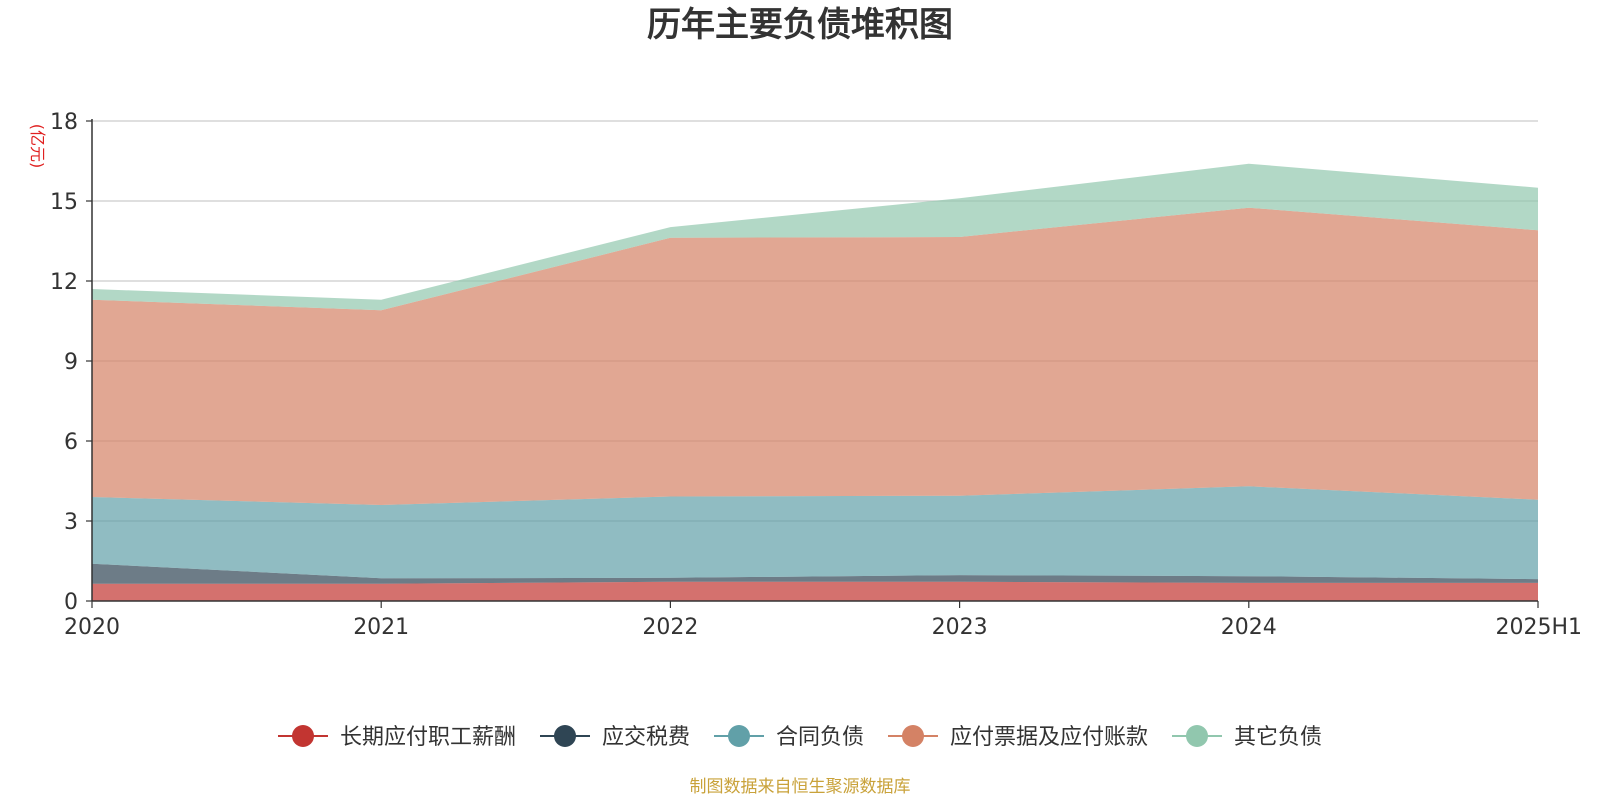 Image resolution: width=1600 pixels, height=800 pixels. I want to click on y-tick-label: 15, so click(64, 202).